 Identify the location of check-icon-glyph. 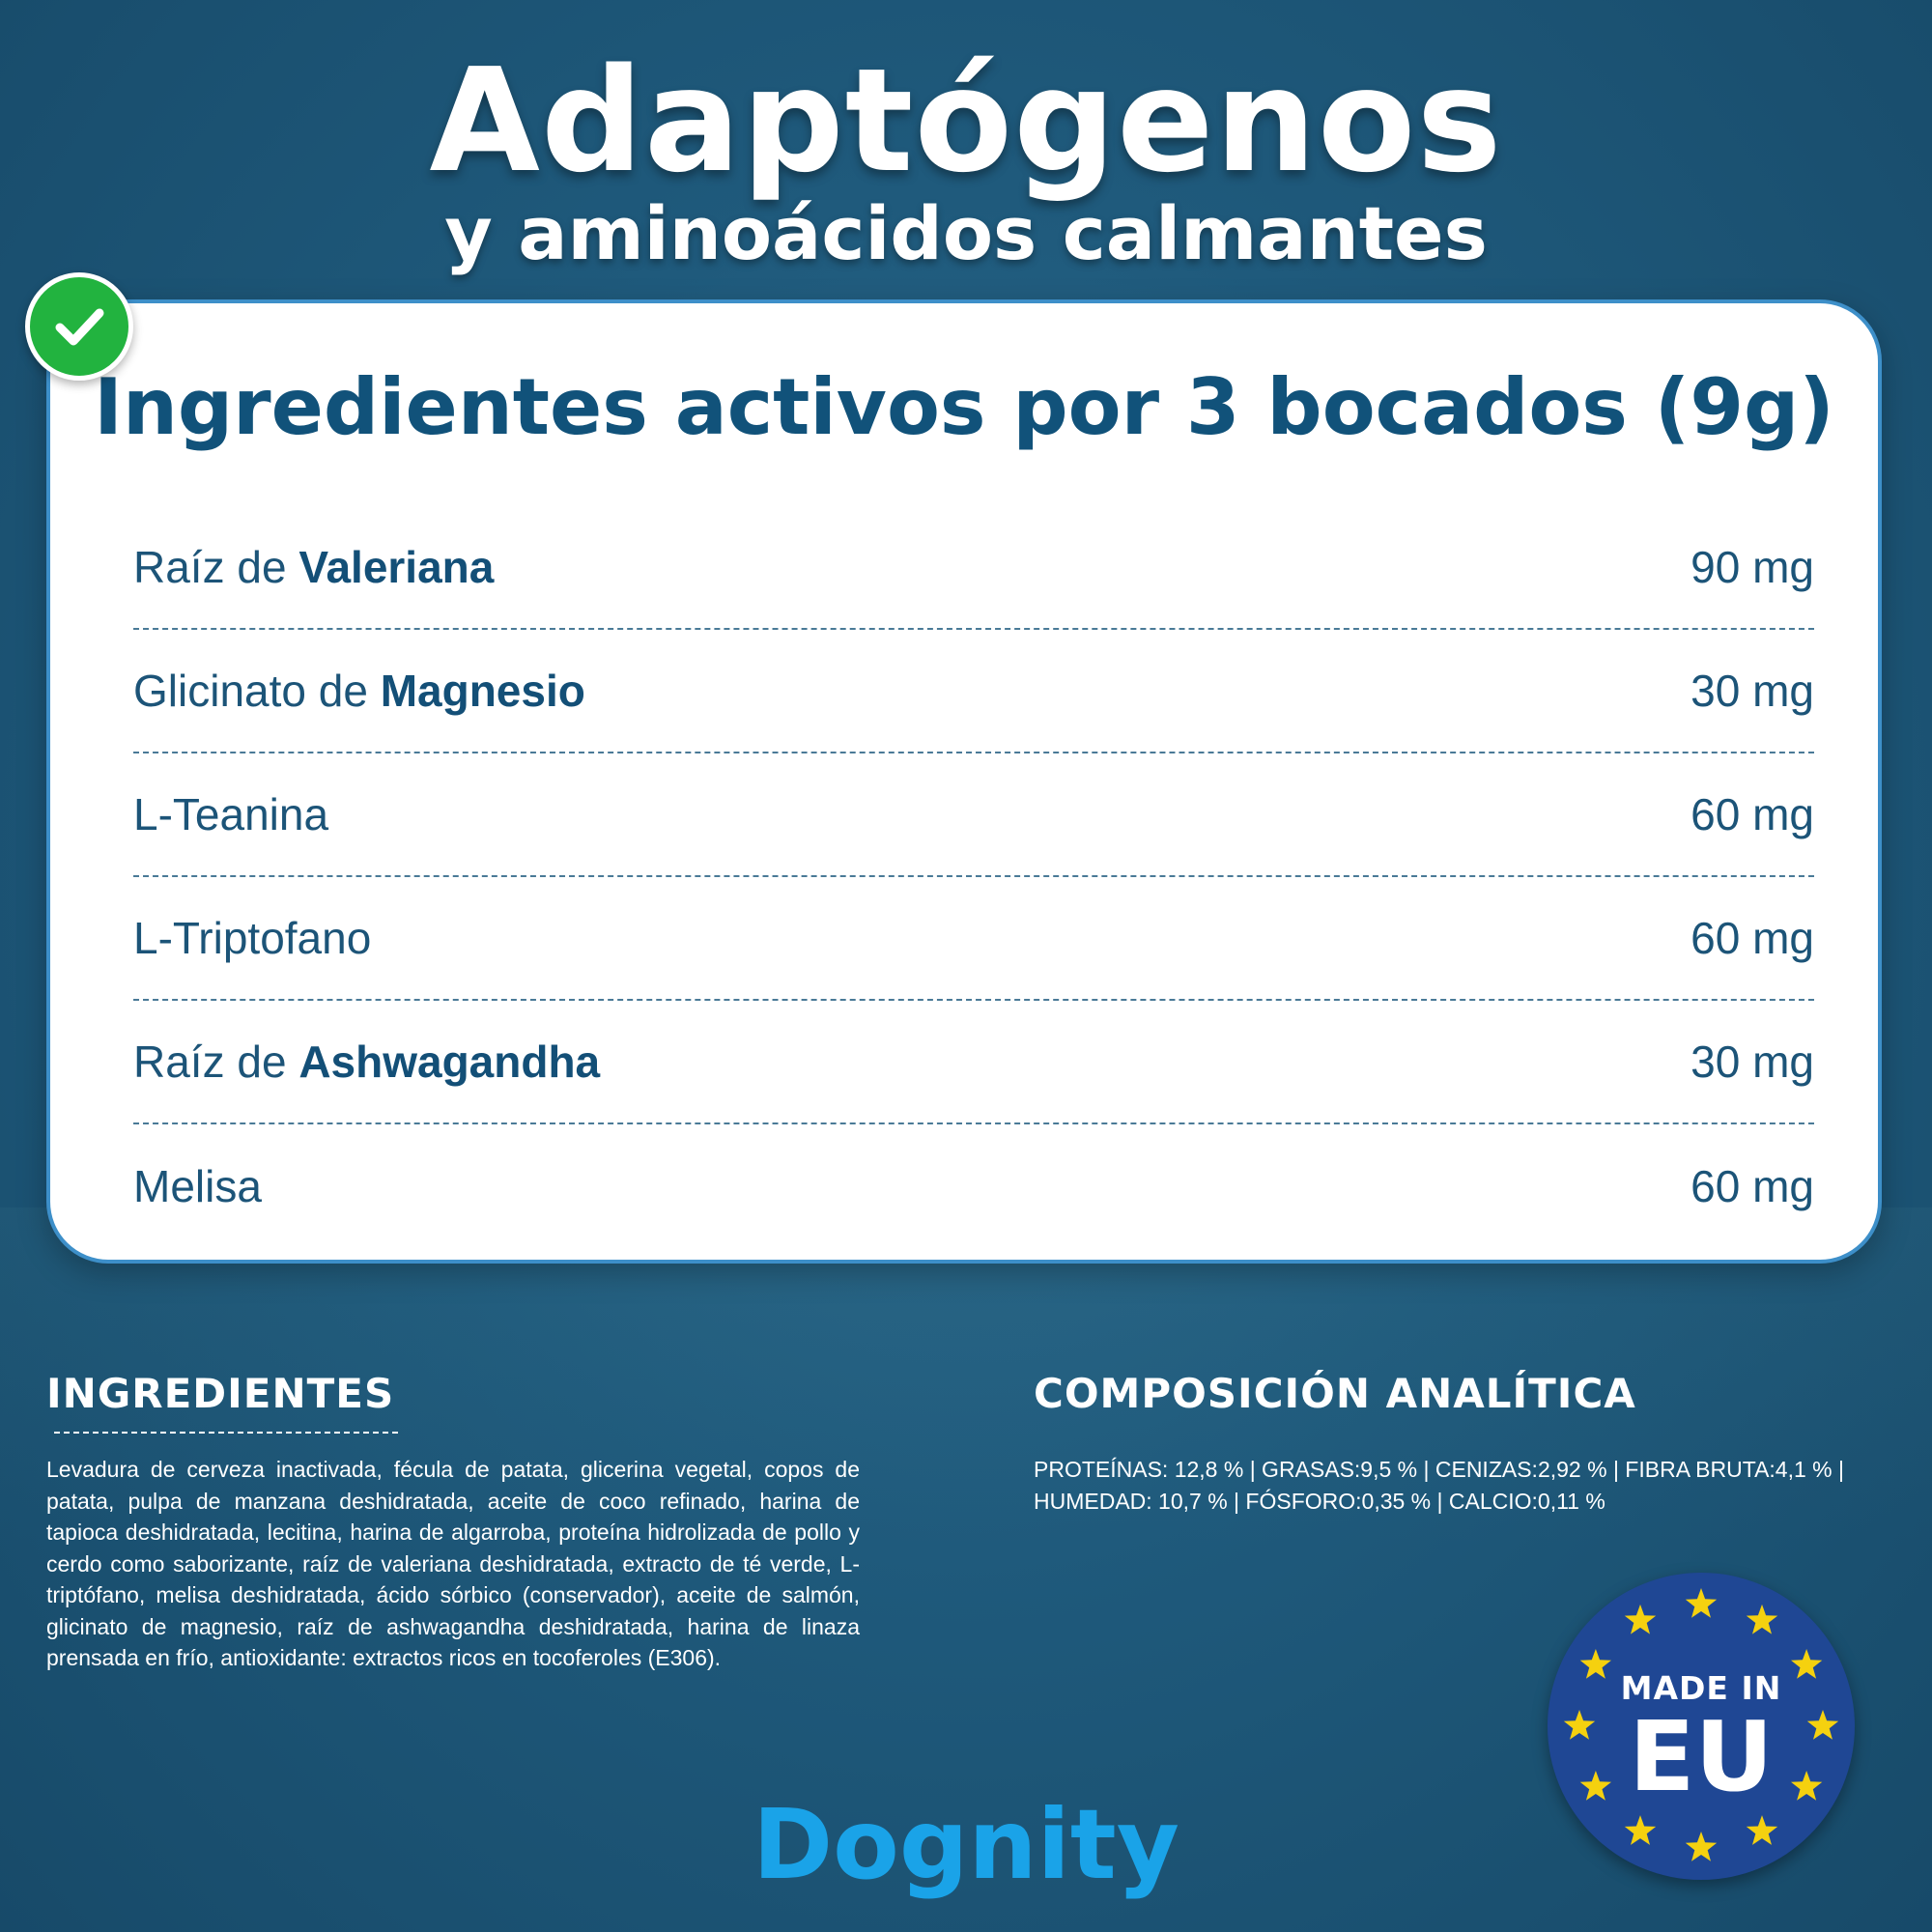
(79, 327).